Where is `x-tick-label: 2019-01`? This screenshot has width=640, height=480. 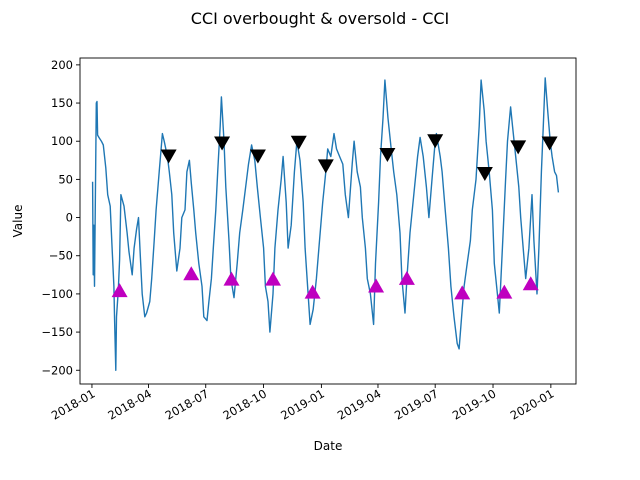 x-tick-label: 2019-01 is located at coordinates (302, 404).